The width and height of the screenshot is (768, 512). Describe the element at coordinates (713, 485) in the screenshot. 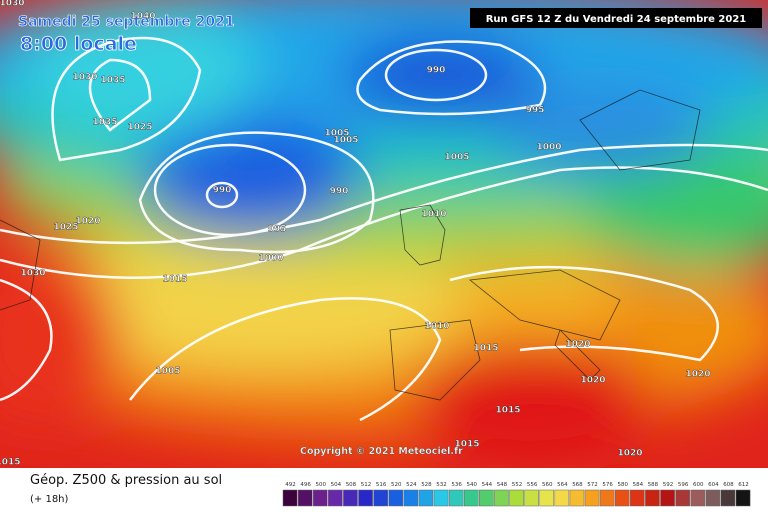

I see `legend-label: 604` at that location.